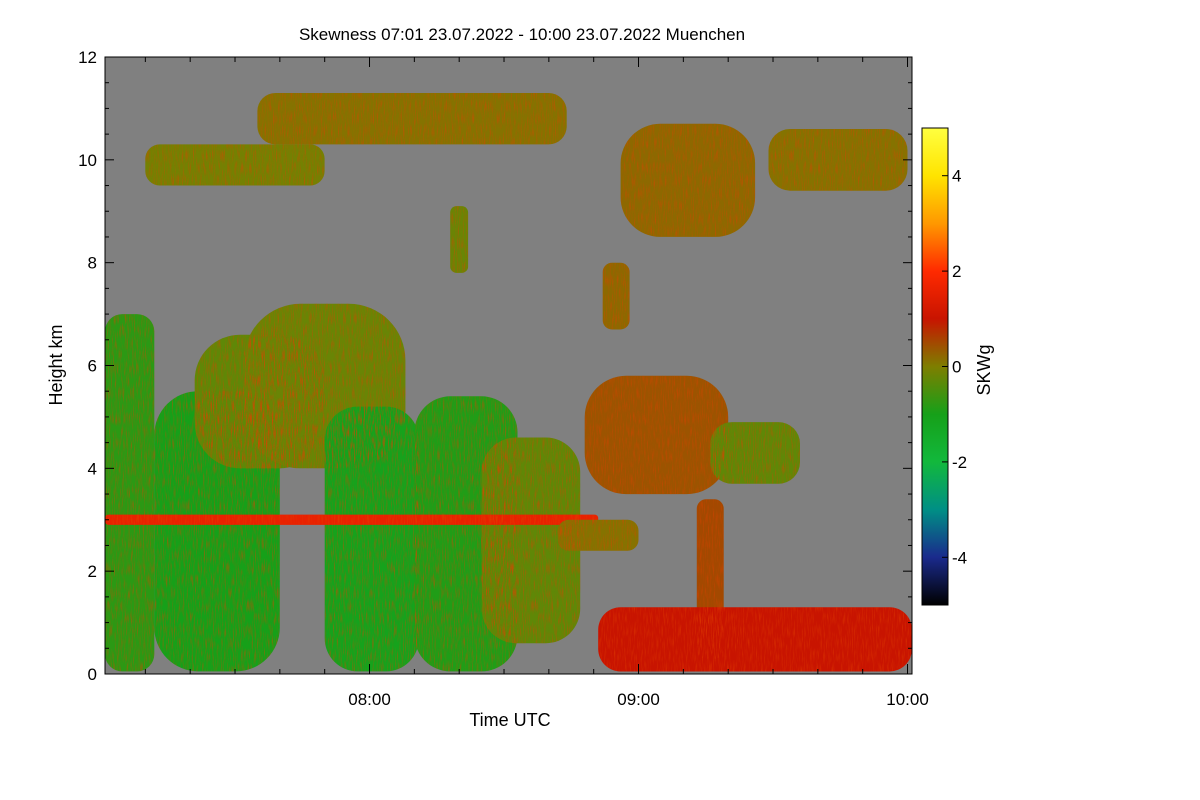 The width and height of the screenshot is (1200, 800). I want to click on colorbar-tick-label: 0, so click(956, 367).